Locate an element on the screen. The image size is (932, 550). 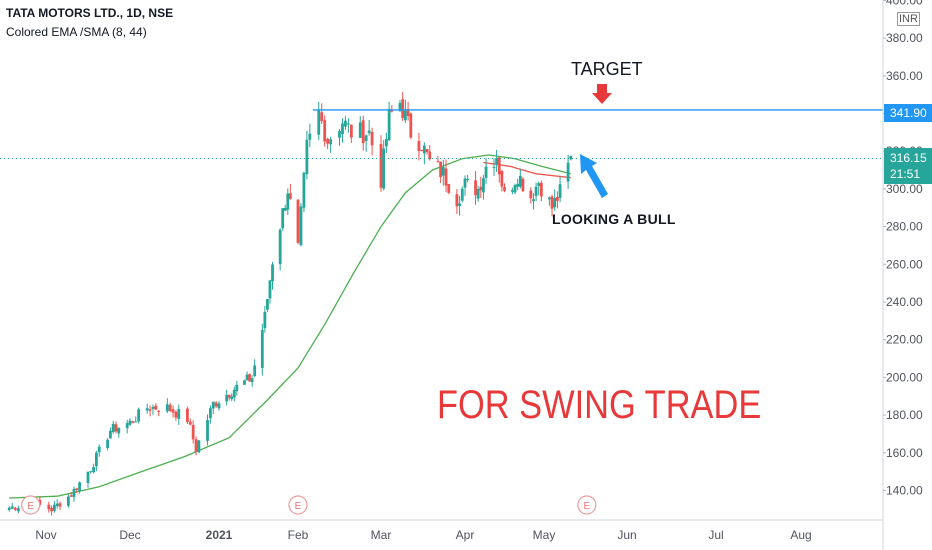
price-levels is located at coordinates (441, 134).